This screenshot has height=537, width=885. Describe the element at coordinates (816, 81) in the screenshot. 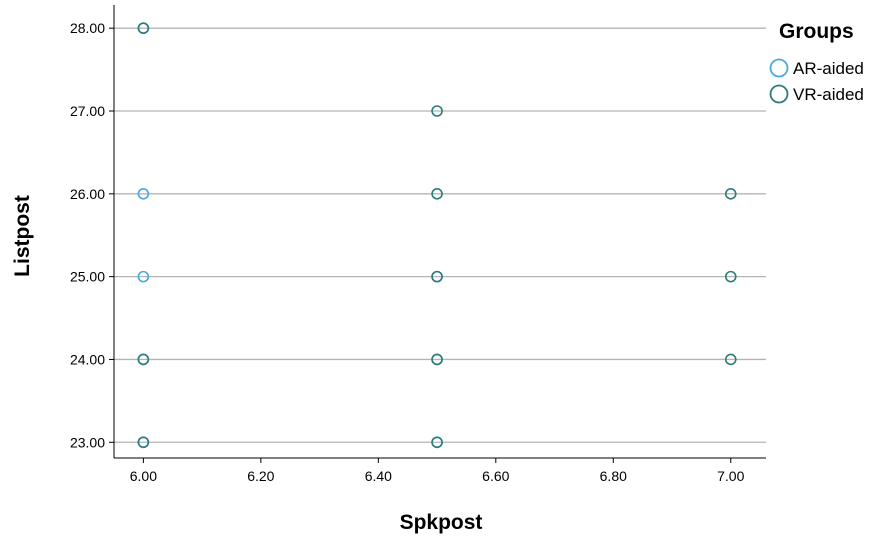

I see `legend-items: AR-aided VR-aided` at that location.